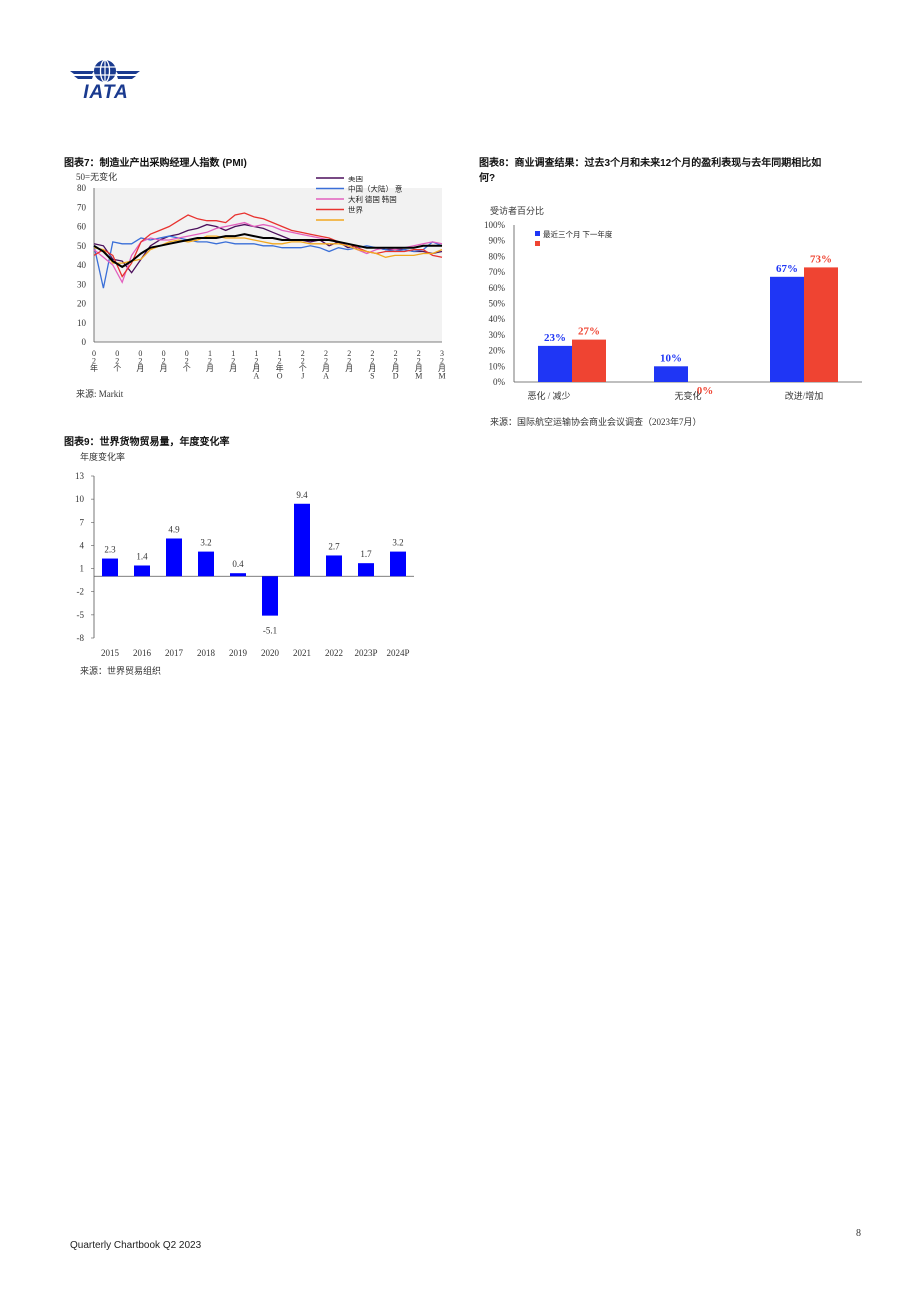 This screenshot has width=920, height=1302. Describe the element at coordinates (205, 543) in the screenshot. I see `data-label: 3.2` at that location.